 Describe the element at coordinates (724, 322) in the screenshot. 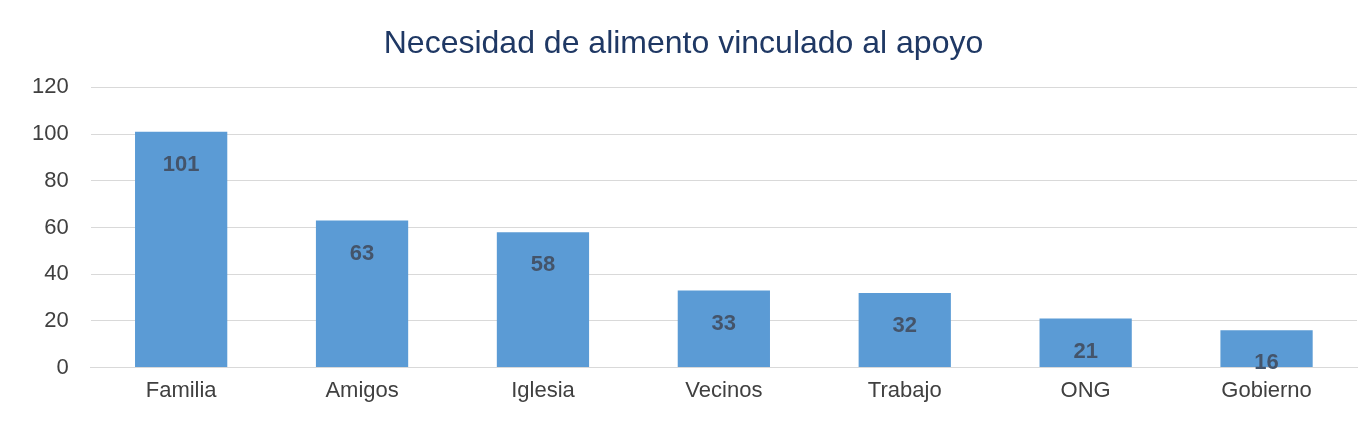

I see `data-label: 33` at that location.